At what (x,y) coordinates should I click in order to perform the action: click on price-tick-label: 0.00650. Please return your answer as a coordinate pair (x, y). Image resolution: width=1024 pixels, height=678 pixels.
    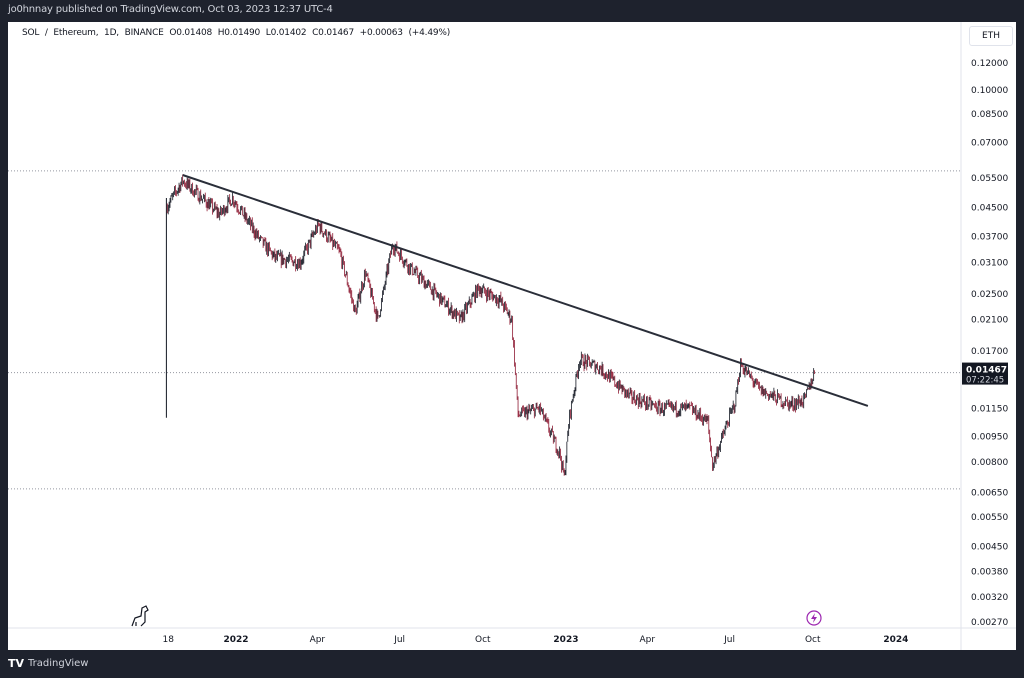
    Looking at the image, I should click on (989, 493).